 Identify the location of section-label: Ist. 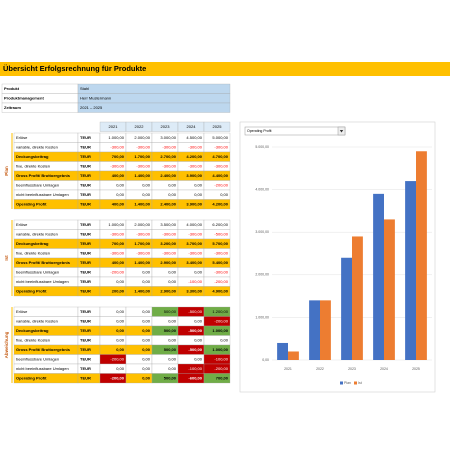
(6, 258).